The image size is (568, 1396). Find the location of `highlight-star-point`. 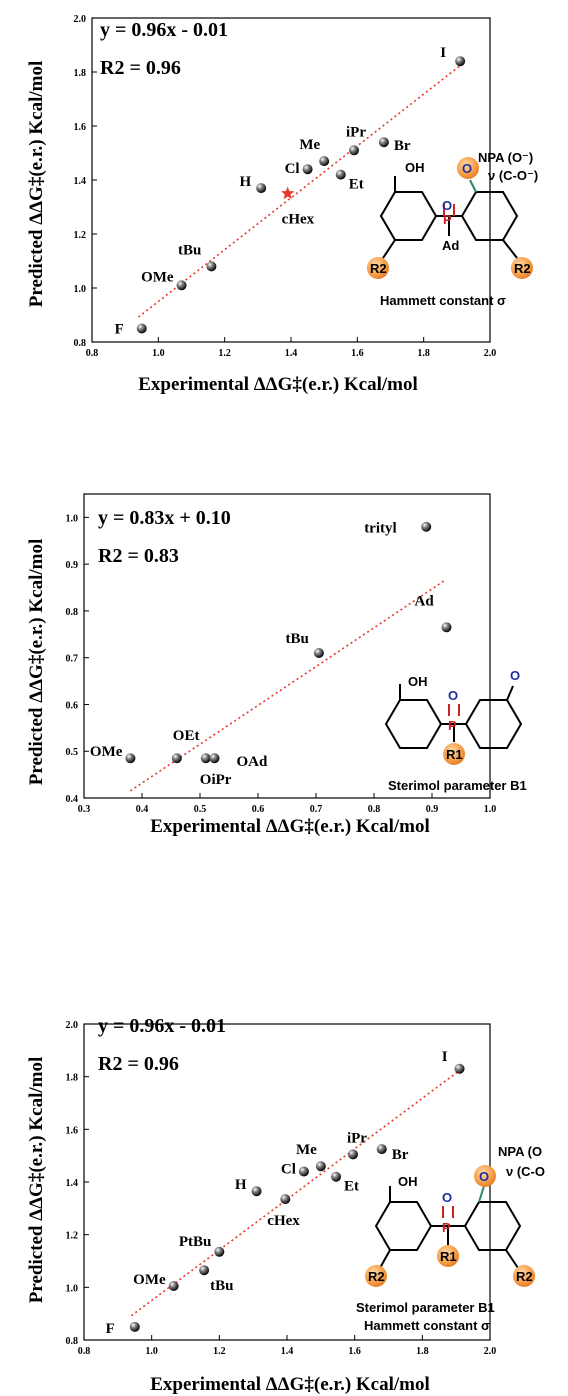

highlight-star-point is located at coordinates (288, 193).